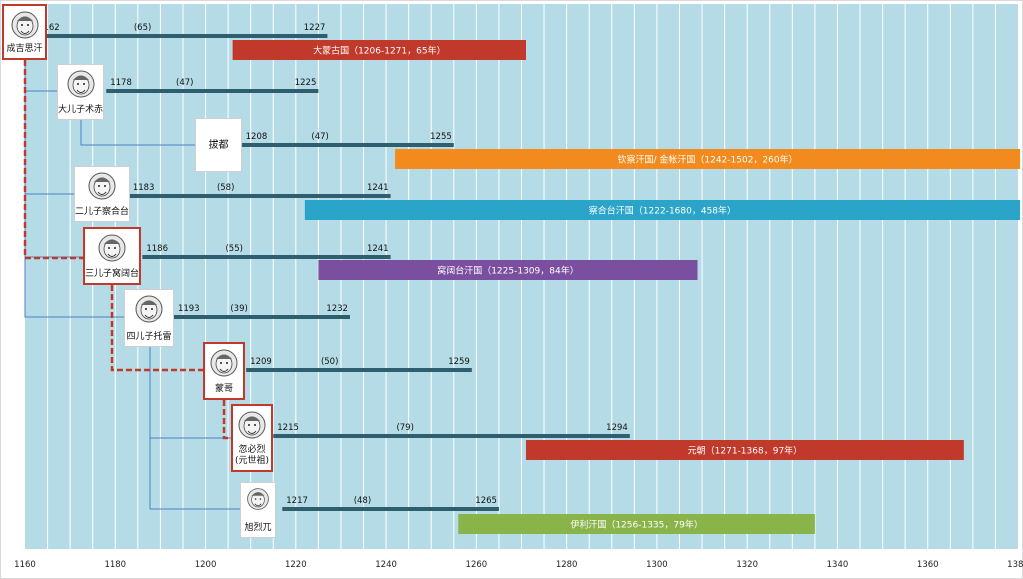  I want to click on age-label: (39), so click(238, 309).